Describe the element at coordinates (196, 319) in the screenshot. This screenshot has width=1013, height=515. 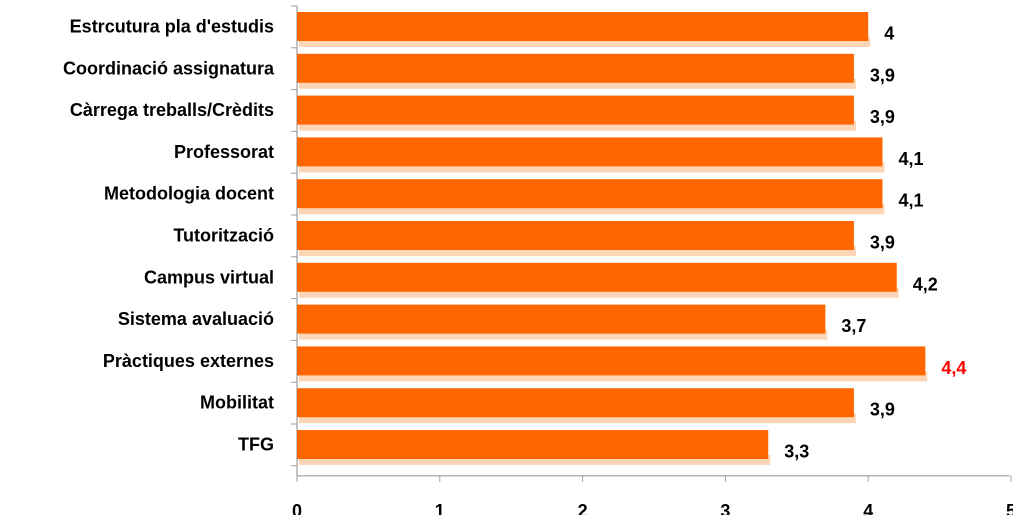
I see `category-label: Sistema avaluació` at that location.